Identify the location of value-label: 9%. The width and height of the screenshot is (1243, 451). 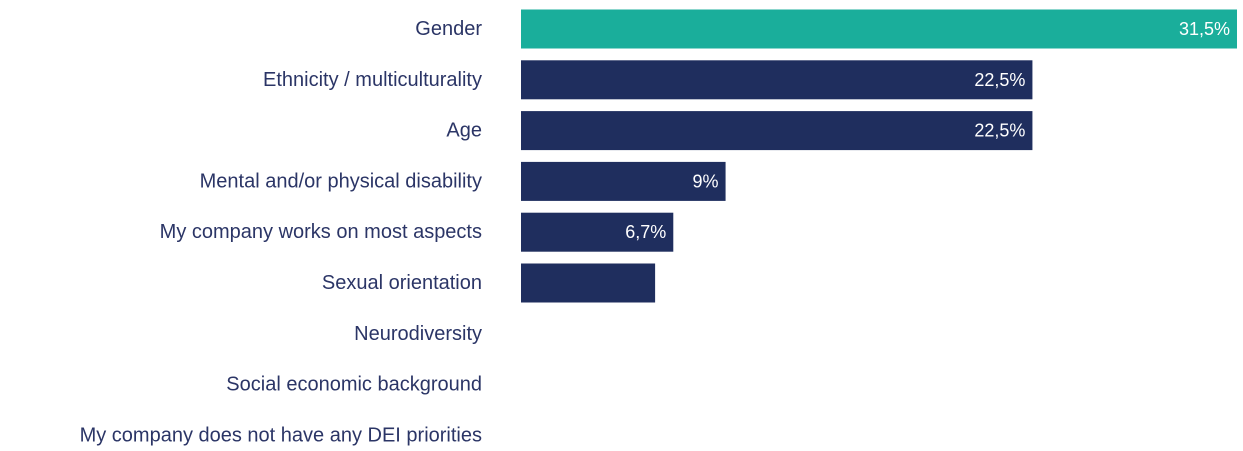
(706, 181).